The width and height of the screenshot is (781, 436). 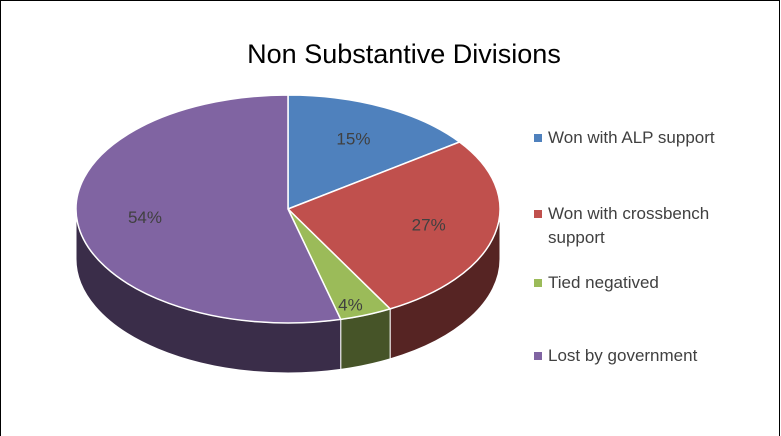 I want to click on legend-item: Won with ALP support, so click(x=650, y=138).